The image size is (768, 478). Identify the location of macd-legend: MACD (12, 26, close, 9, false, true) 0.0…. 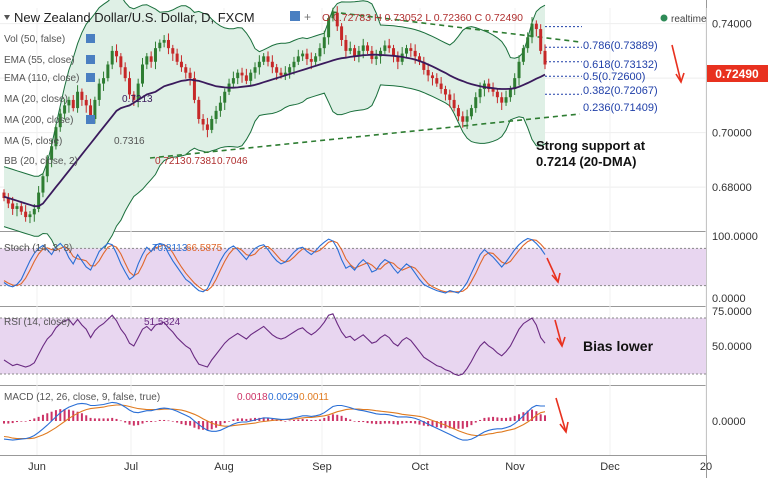
(166, 397).